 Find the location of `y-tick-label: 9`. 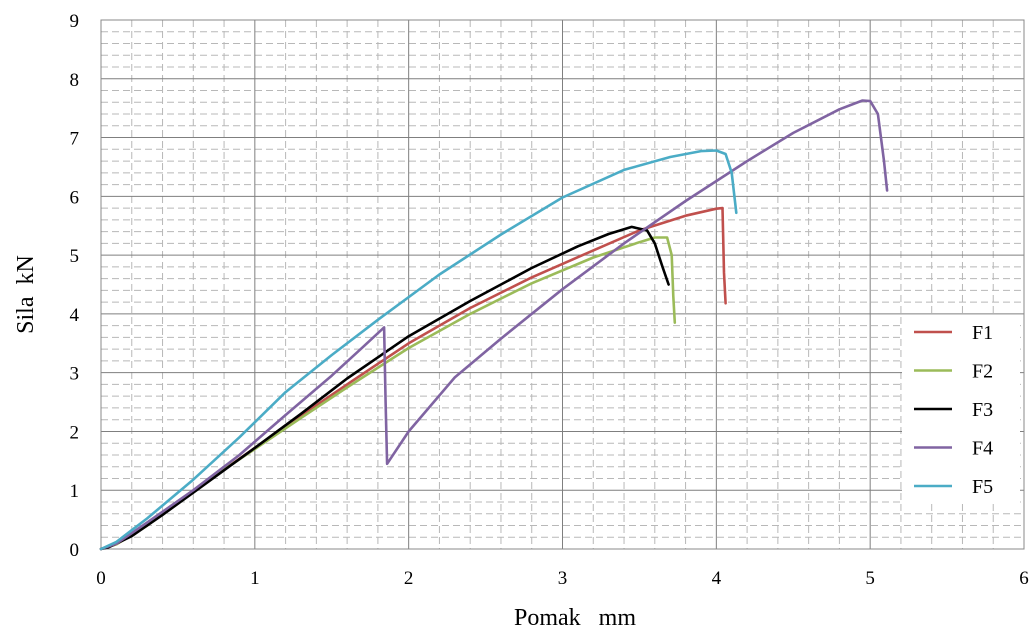

y-tick-label: 9 is located at coordinates (75, 21).